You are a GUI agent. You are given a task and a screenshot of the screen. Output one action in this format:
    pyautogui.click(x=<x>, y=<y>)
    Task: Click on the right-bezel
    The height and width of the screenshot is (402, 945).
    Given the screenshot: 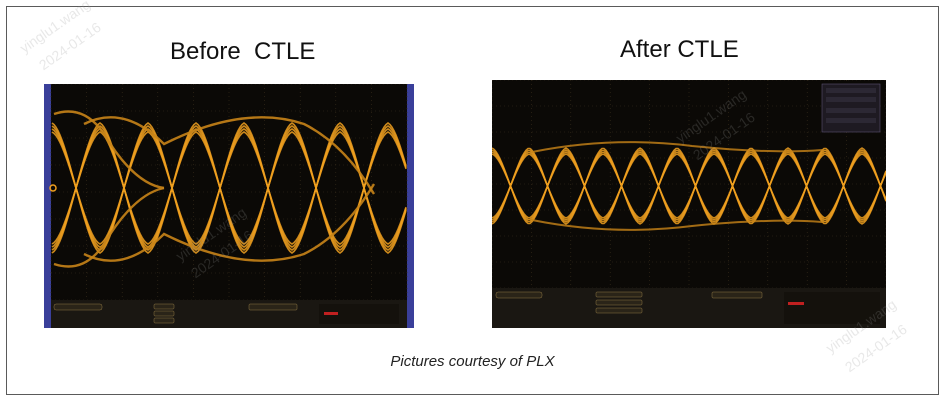 What is the action you would take?
    pyautogui.click(x=410, y=206)
    